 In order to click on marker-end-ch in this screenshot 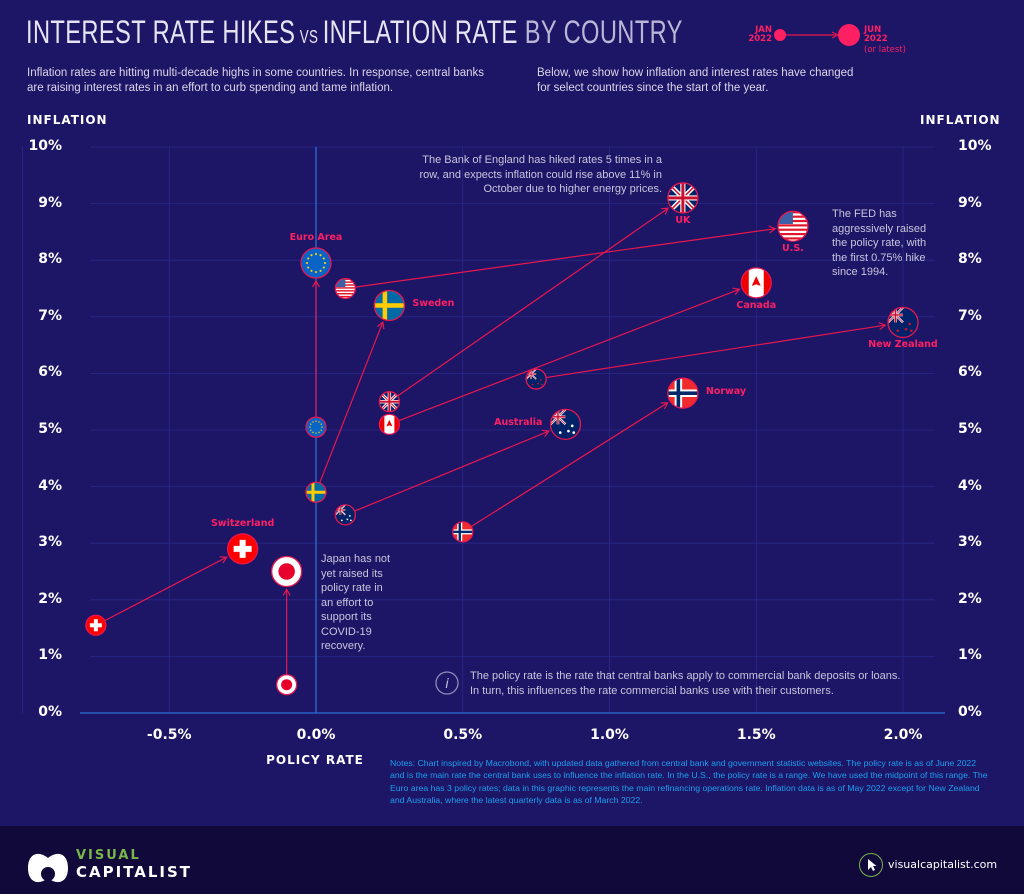, I will do `click(242, 549)`.